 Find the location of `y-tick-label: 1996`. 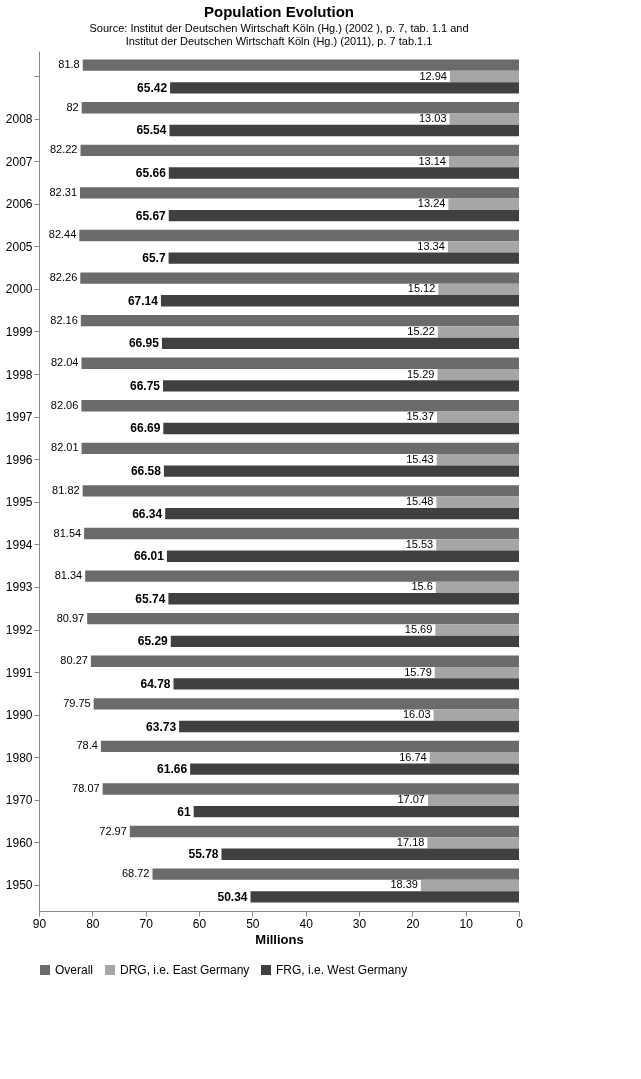

y-tick-label: 1996 is located at coordinates (19, 459).